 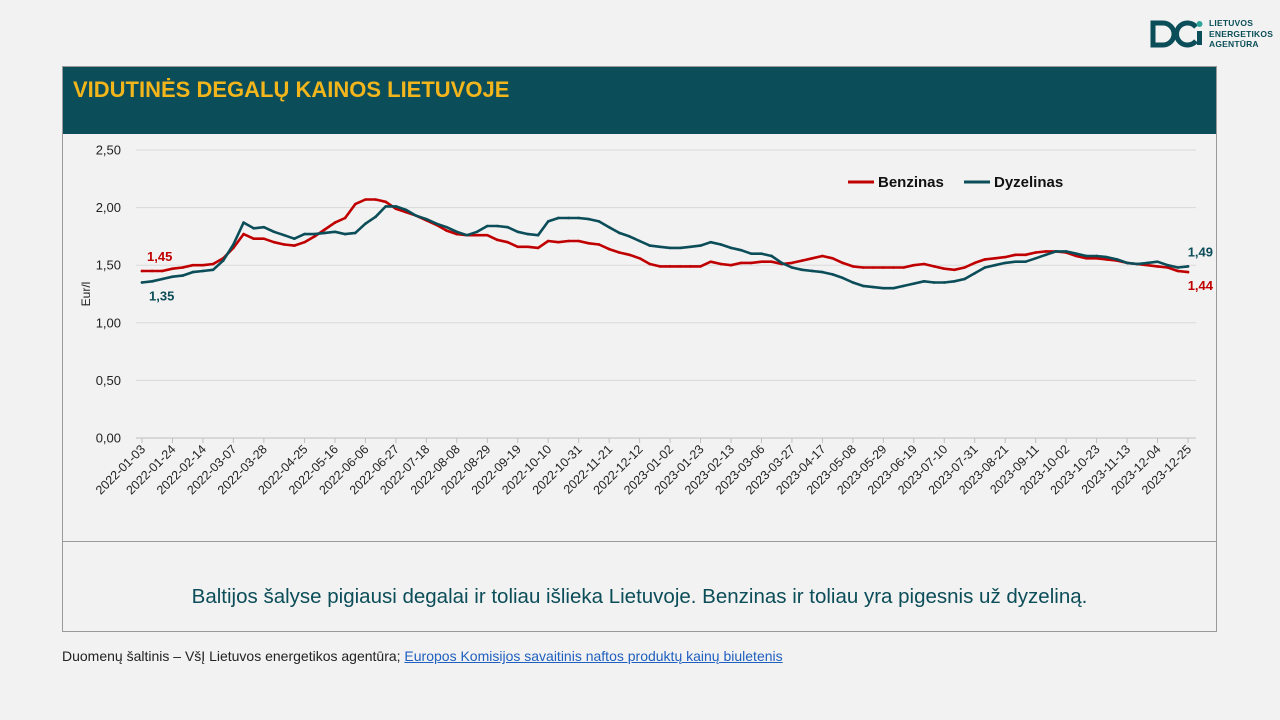 What do you see at coordinates (639, 100) in the screenshot?
I see `title-banner: VIDUTINĖS DEGALŲ KAINOS LIETUVOJE` at bounding box center [639, 100].